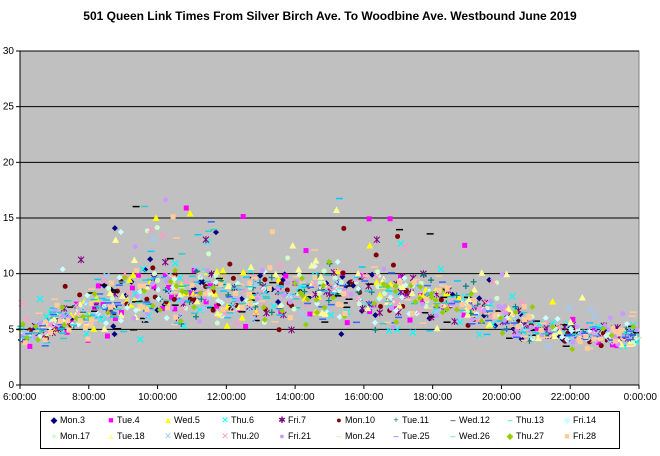  Describe the element at coordinates (67, 420) in the screenshot. I see `legend-item: ◆ Mon.3` at that location.